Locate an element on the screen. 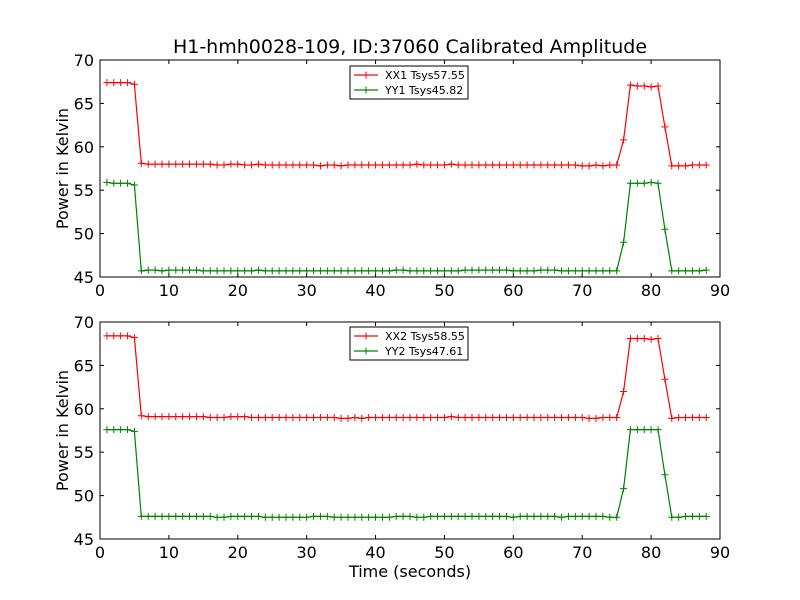 This screenshot has height=600, width=800. x-tick-label: 90 is located at coordinates (720, 552).